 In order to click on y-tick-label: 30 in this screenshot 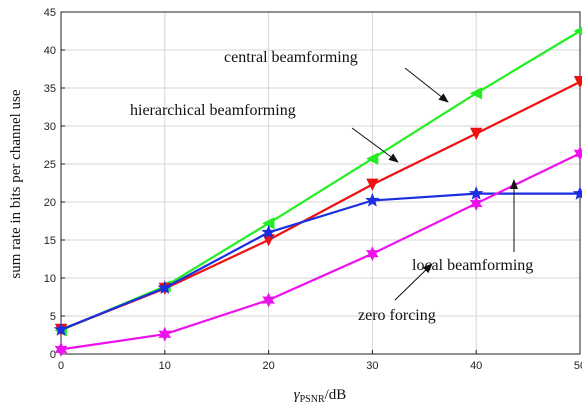, I will do `click(50, 127)`.